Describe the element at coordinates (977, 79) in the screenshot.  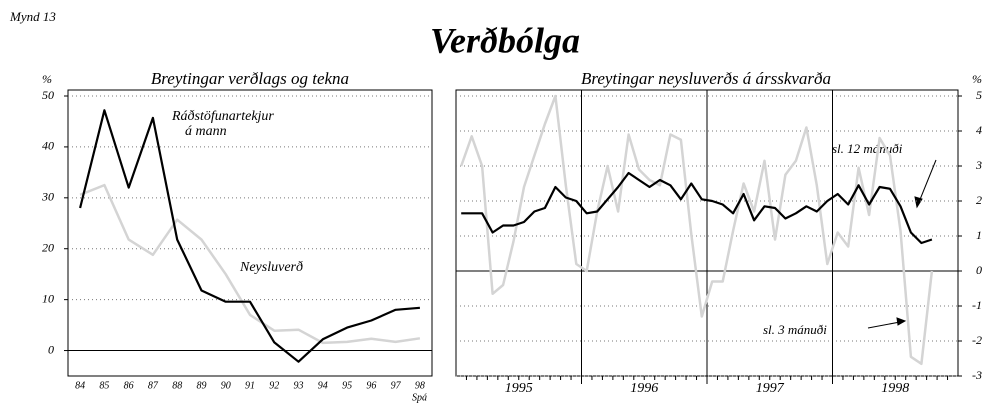
I see `right-unit: %` at that location.